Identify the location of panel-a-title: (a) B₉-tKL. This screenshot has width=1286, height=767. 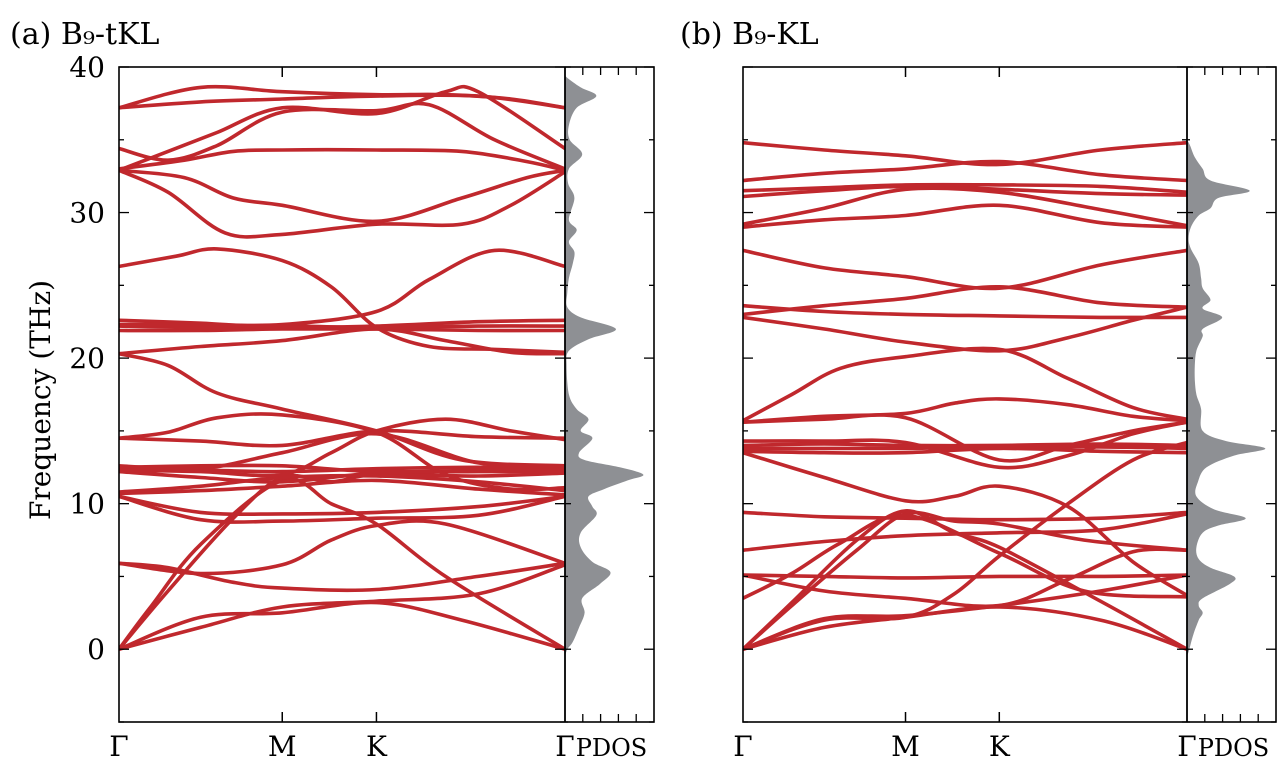
(85, 34).